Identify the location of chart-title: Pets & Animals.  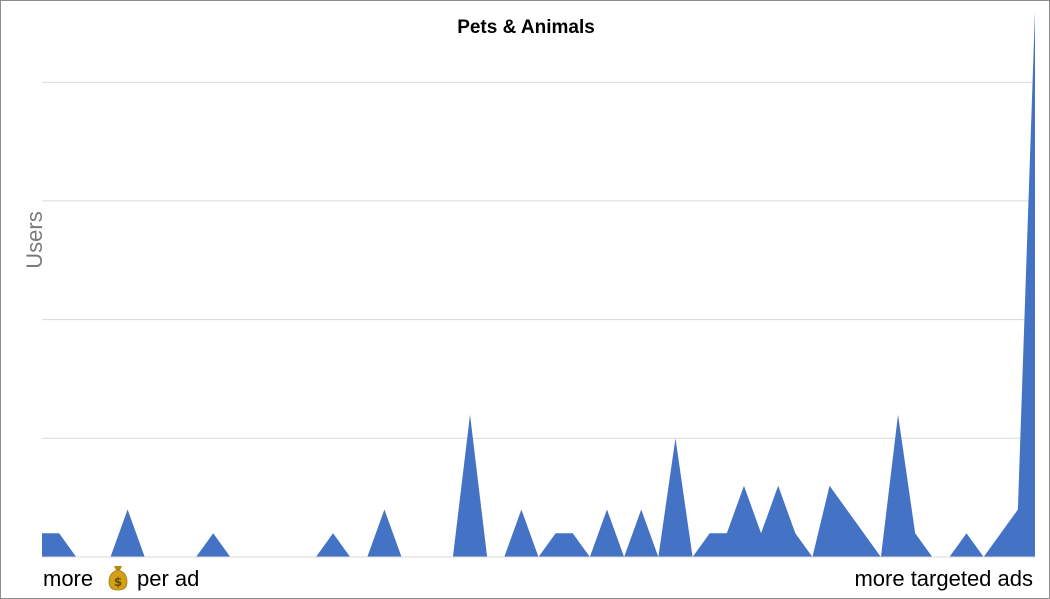
(526, 27).